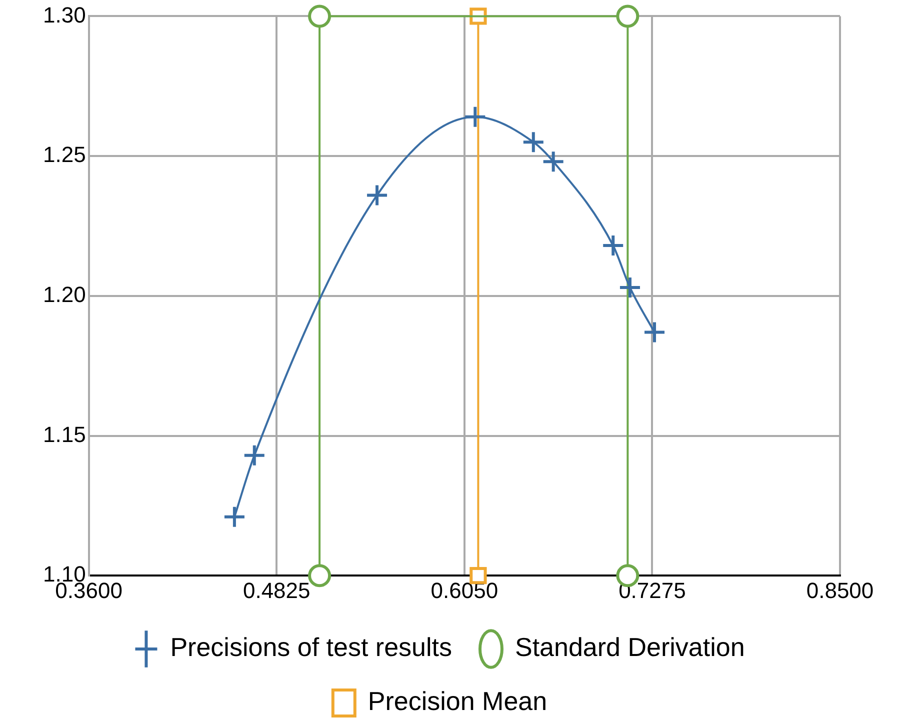  What do you see at coordinates (64, 434) in the screenshot?
I see `y-tick-label: 1.15` at bounding box center [64, 434].